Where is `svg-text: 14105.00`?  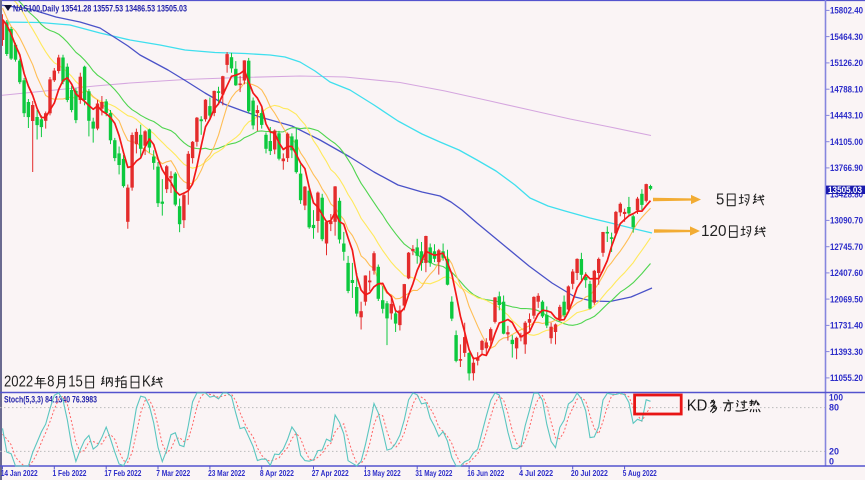
svg-text: 14105.00 is located at coordinates (846, 142).